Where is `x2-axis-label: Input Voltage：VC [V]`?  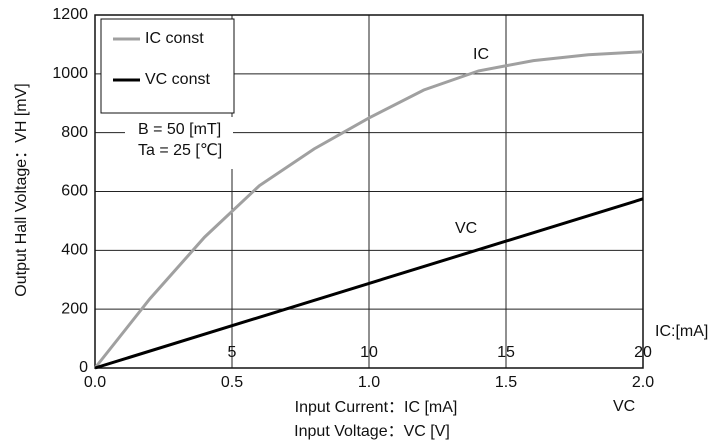 x2-axis-label: Input Voltage：VC [V] is located at coordinates (372, 431).